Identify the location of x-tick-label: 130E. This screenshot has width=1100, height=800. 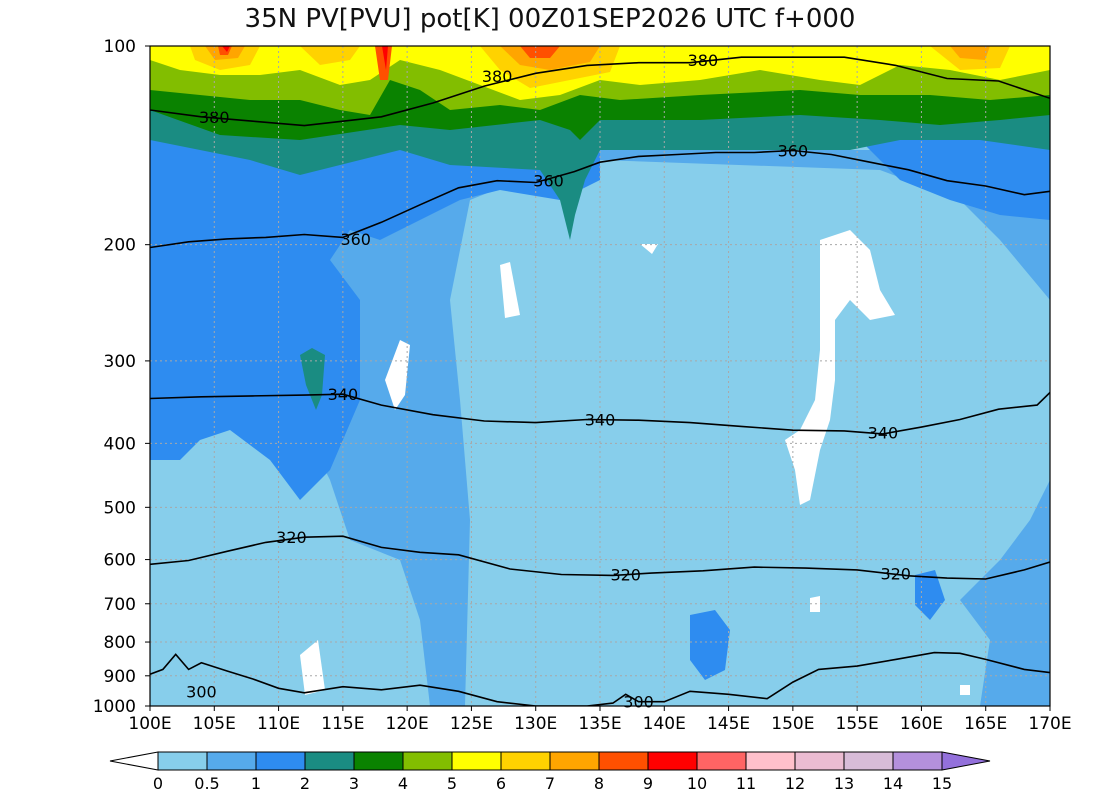
(535, 724).